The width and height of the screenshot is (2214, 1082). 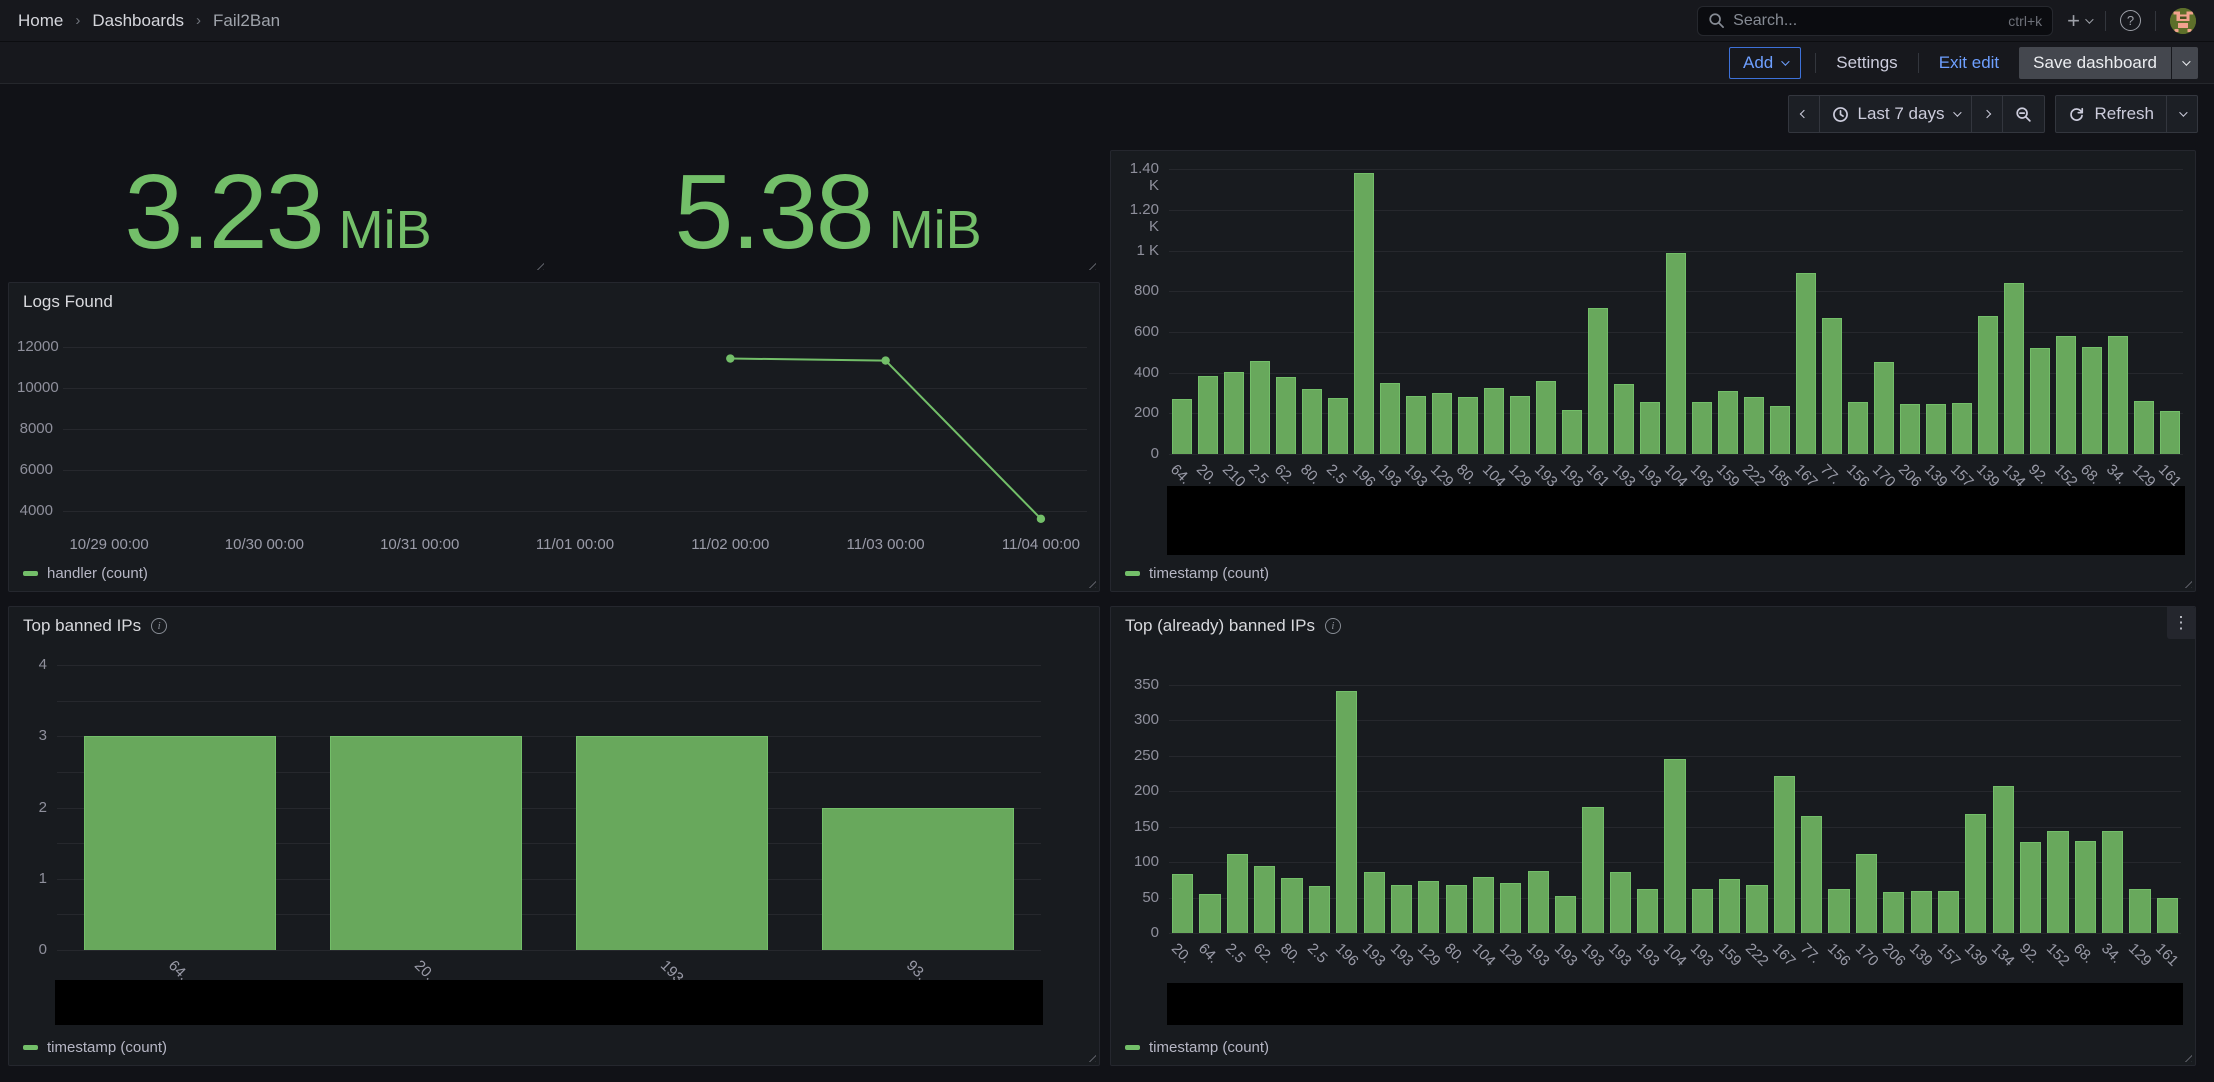 What do you see at coordinates (1318, 953) in the screenshot?
I see `x-tick-label: 2.5` at bounding box center [1318, 953].